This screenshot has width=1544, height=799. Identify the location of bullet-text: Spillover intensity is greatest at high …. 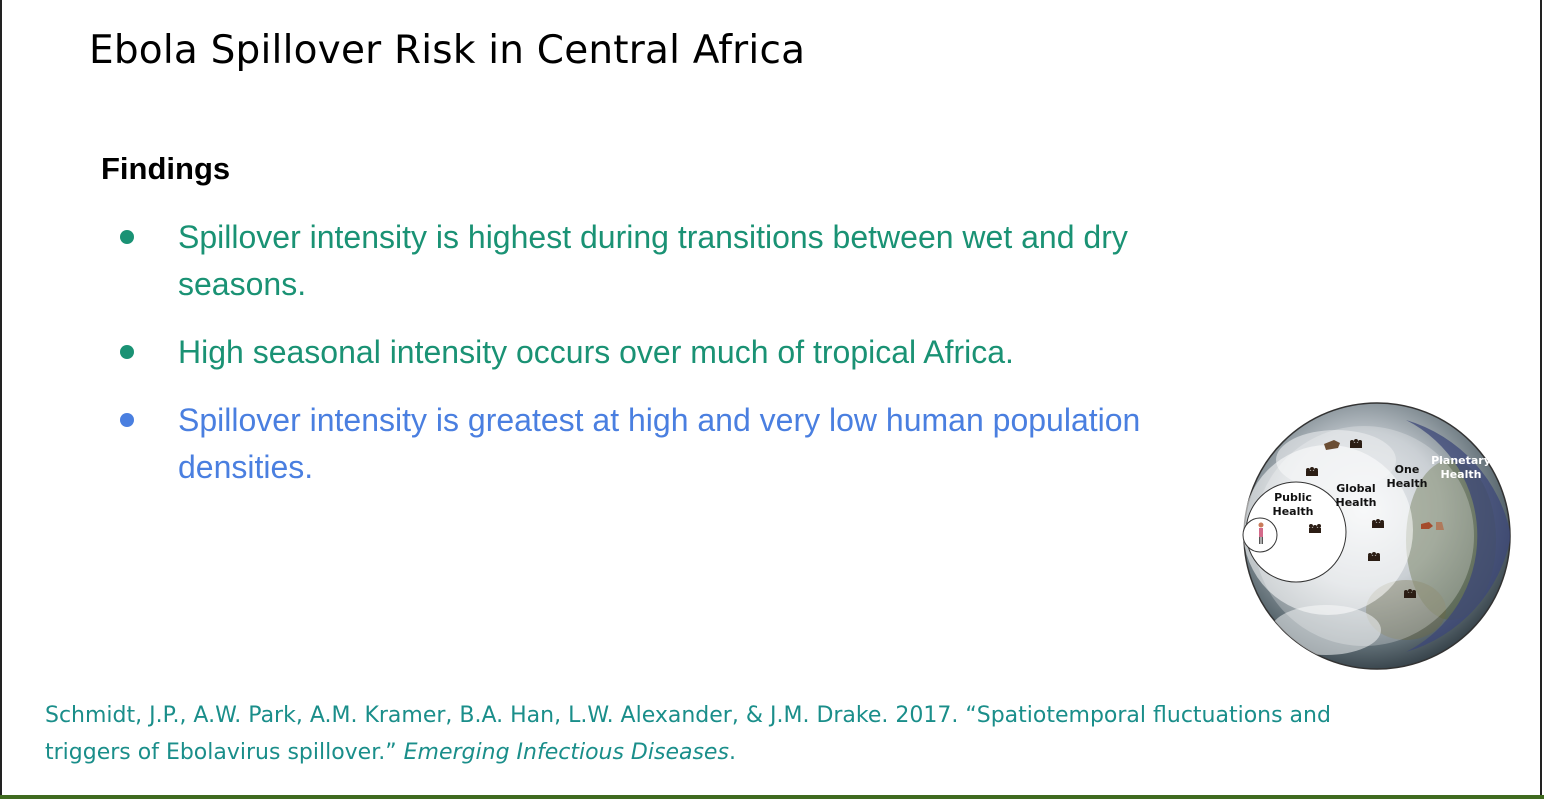
(659, 443).